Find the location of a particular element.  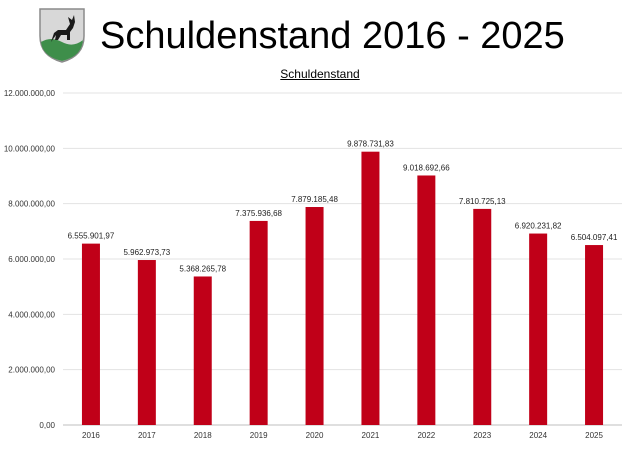

x-tick-label: 2025 is located at coordinates (594, 435).